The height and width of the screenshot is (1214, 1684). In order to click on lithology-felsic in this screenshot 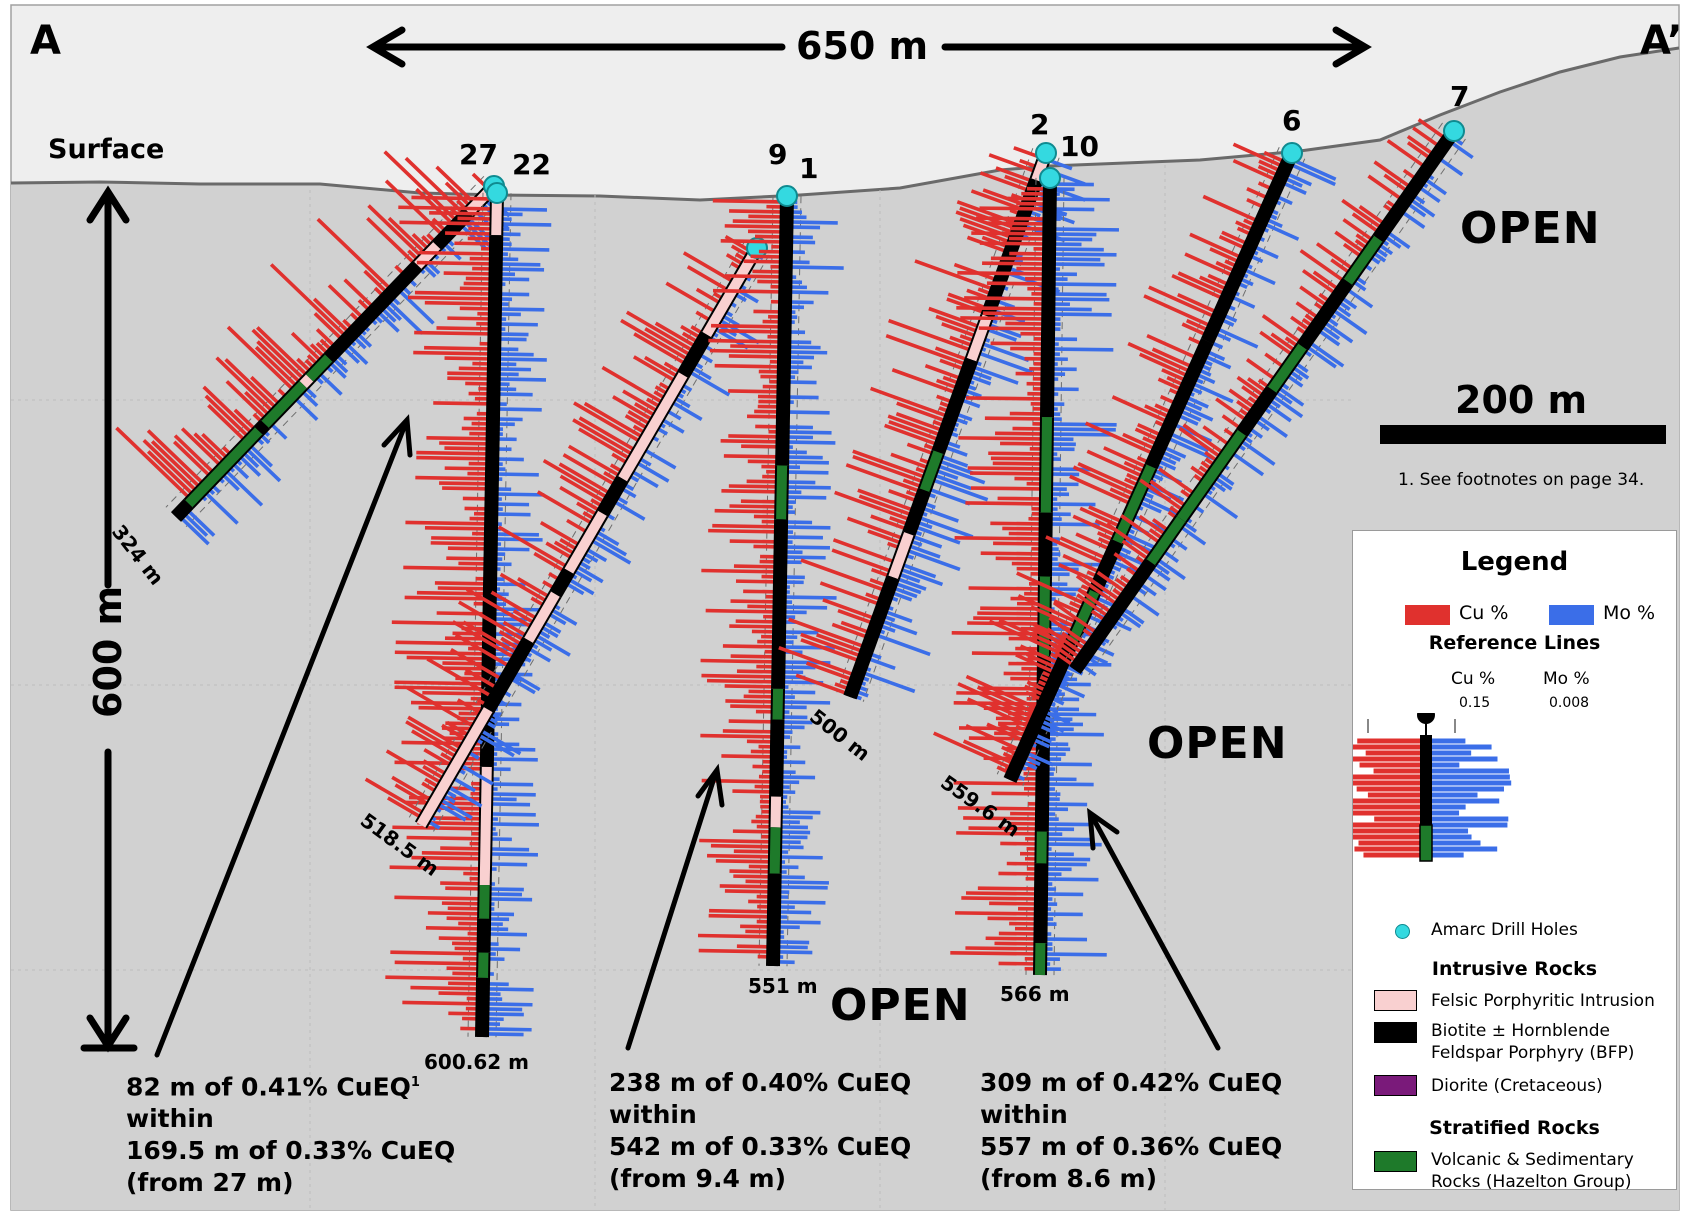, I will do `click(542, 617)`.